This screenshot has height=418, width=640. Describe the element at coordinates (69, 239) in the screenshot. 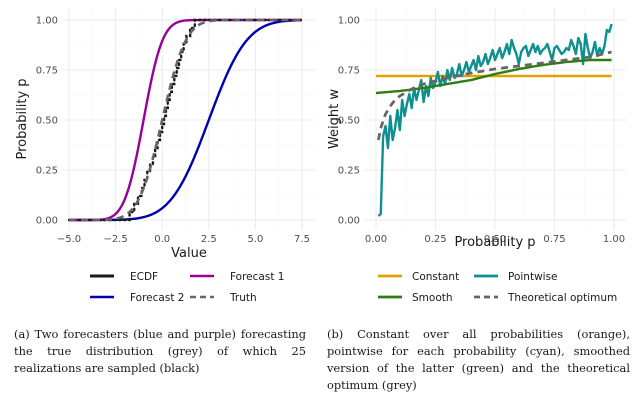

I see `x-tick-label: −5.0` at that location.